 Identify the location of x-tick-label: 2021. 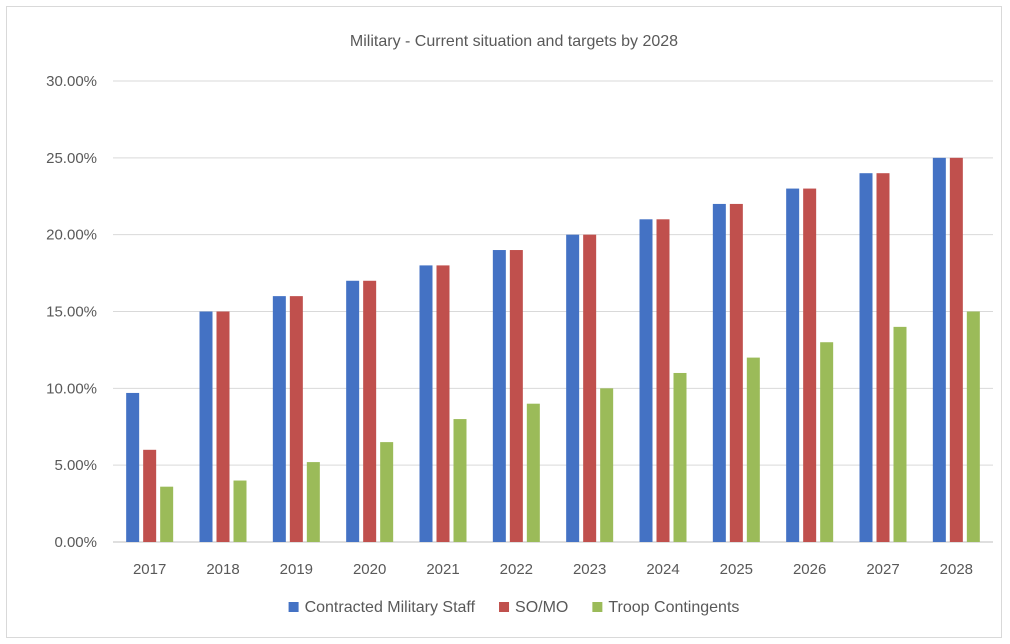
(442, 569).